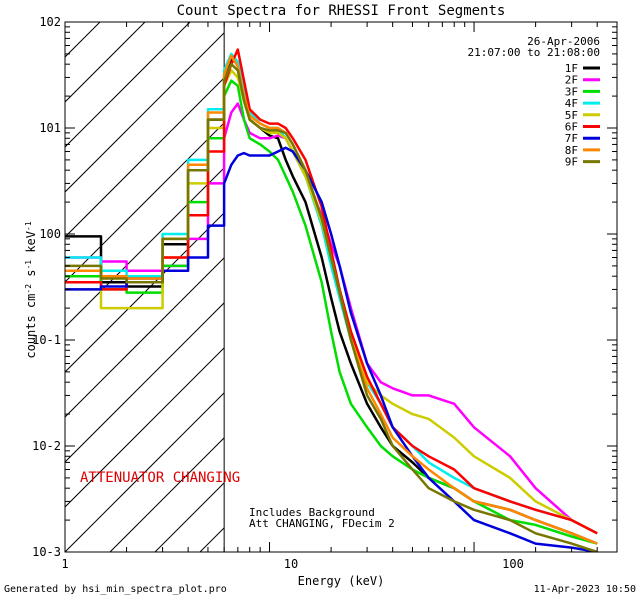 The image size is (640, 600). I want to click on background-annotation: Includes Background, so click(312, 512).